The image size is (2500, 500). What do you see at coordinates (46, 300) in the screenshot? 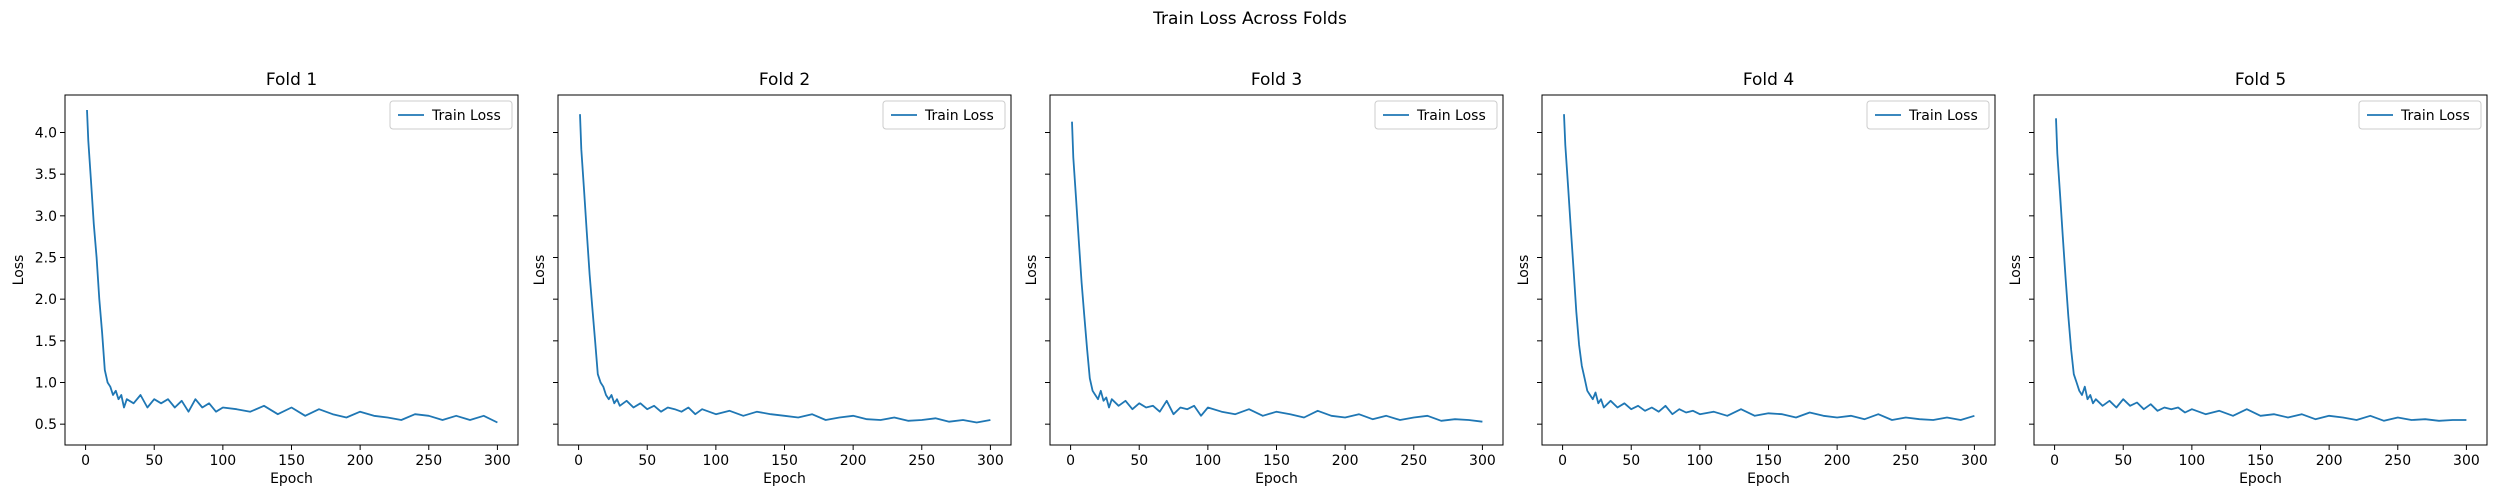
I see `y-tick-label: 2.0` at bounding box center [46, 300].